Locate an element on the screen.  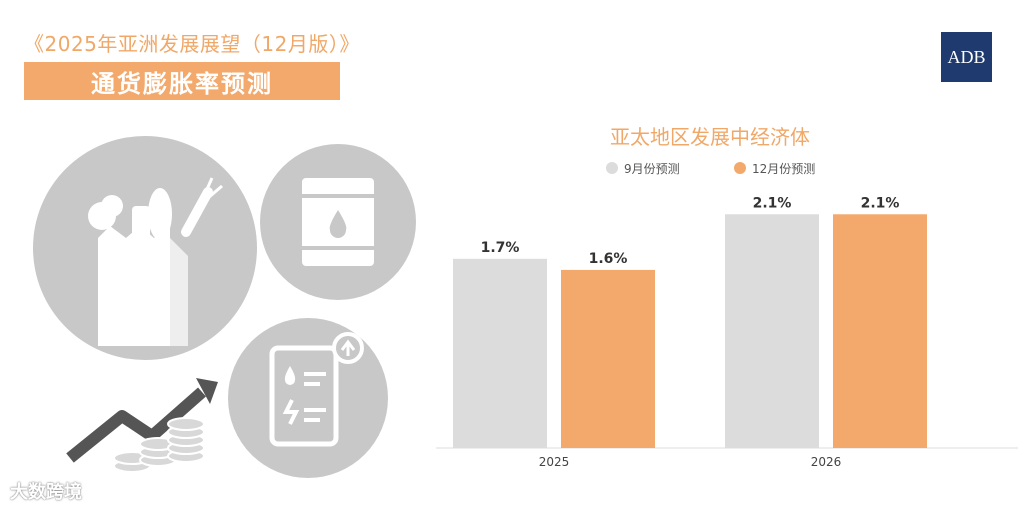
chart-title: 亚太地区发展中经济体 is located at coordinates (710, 137).